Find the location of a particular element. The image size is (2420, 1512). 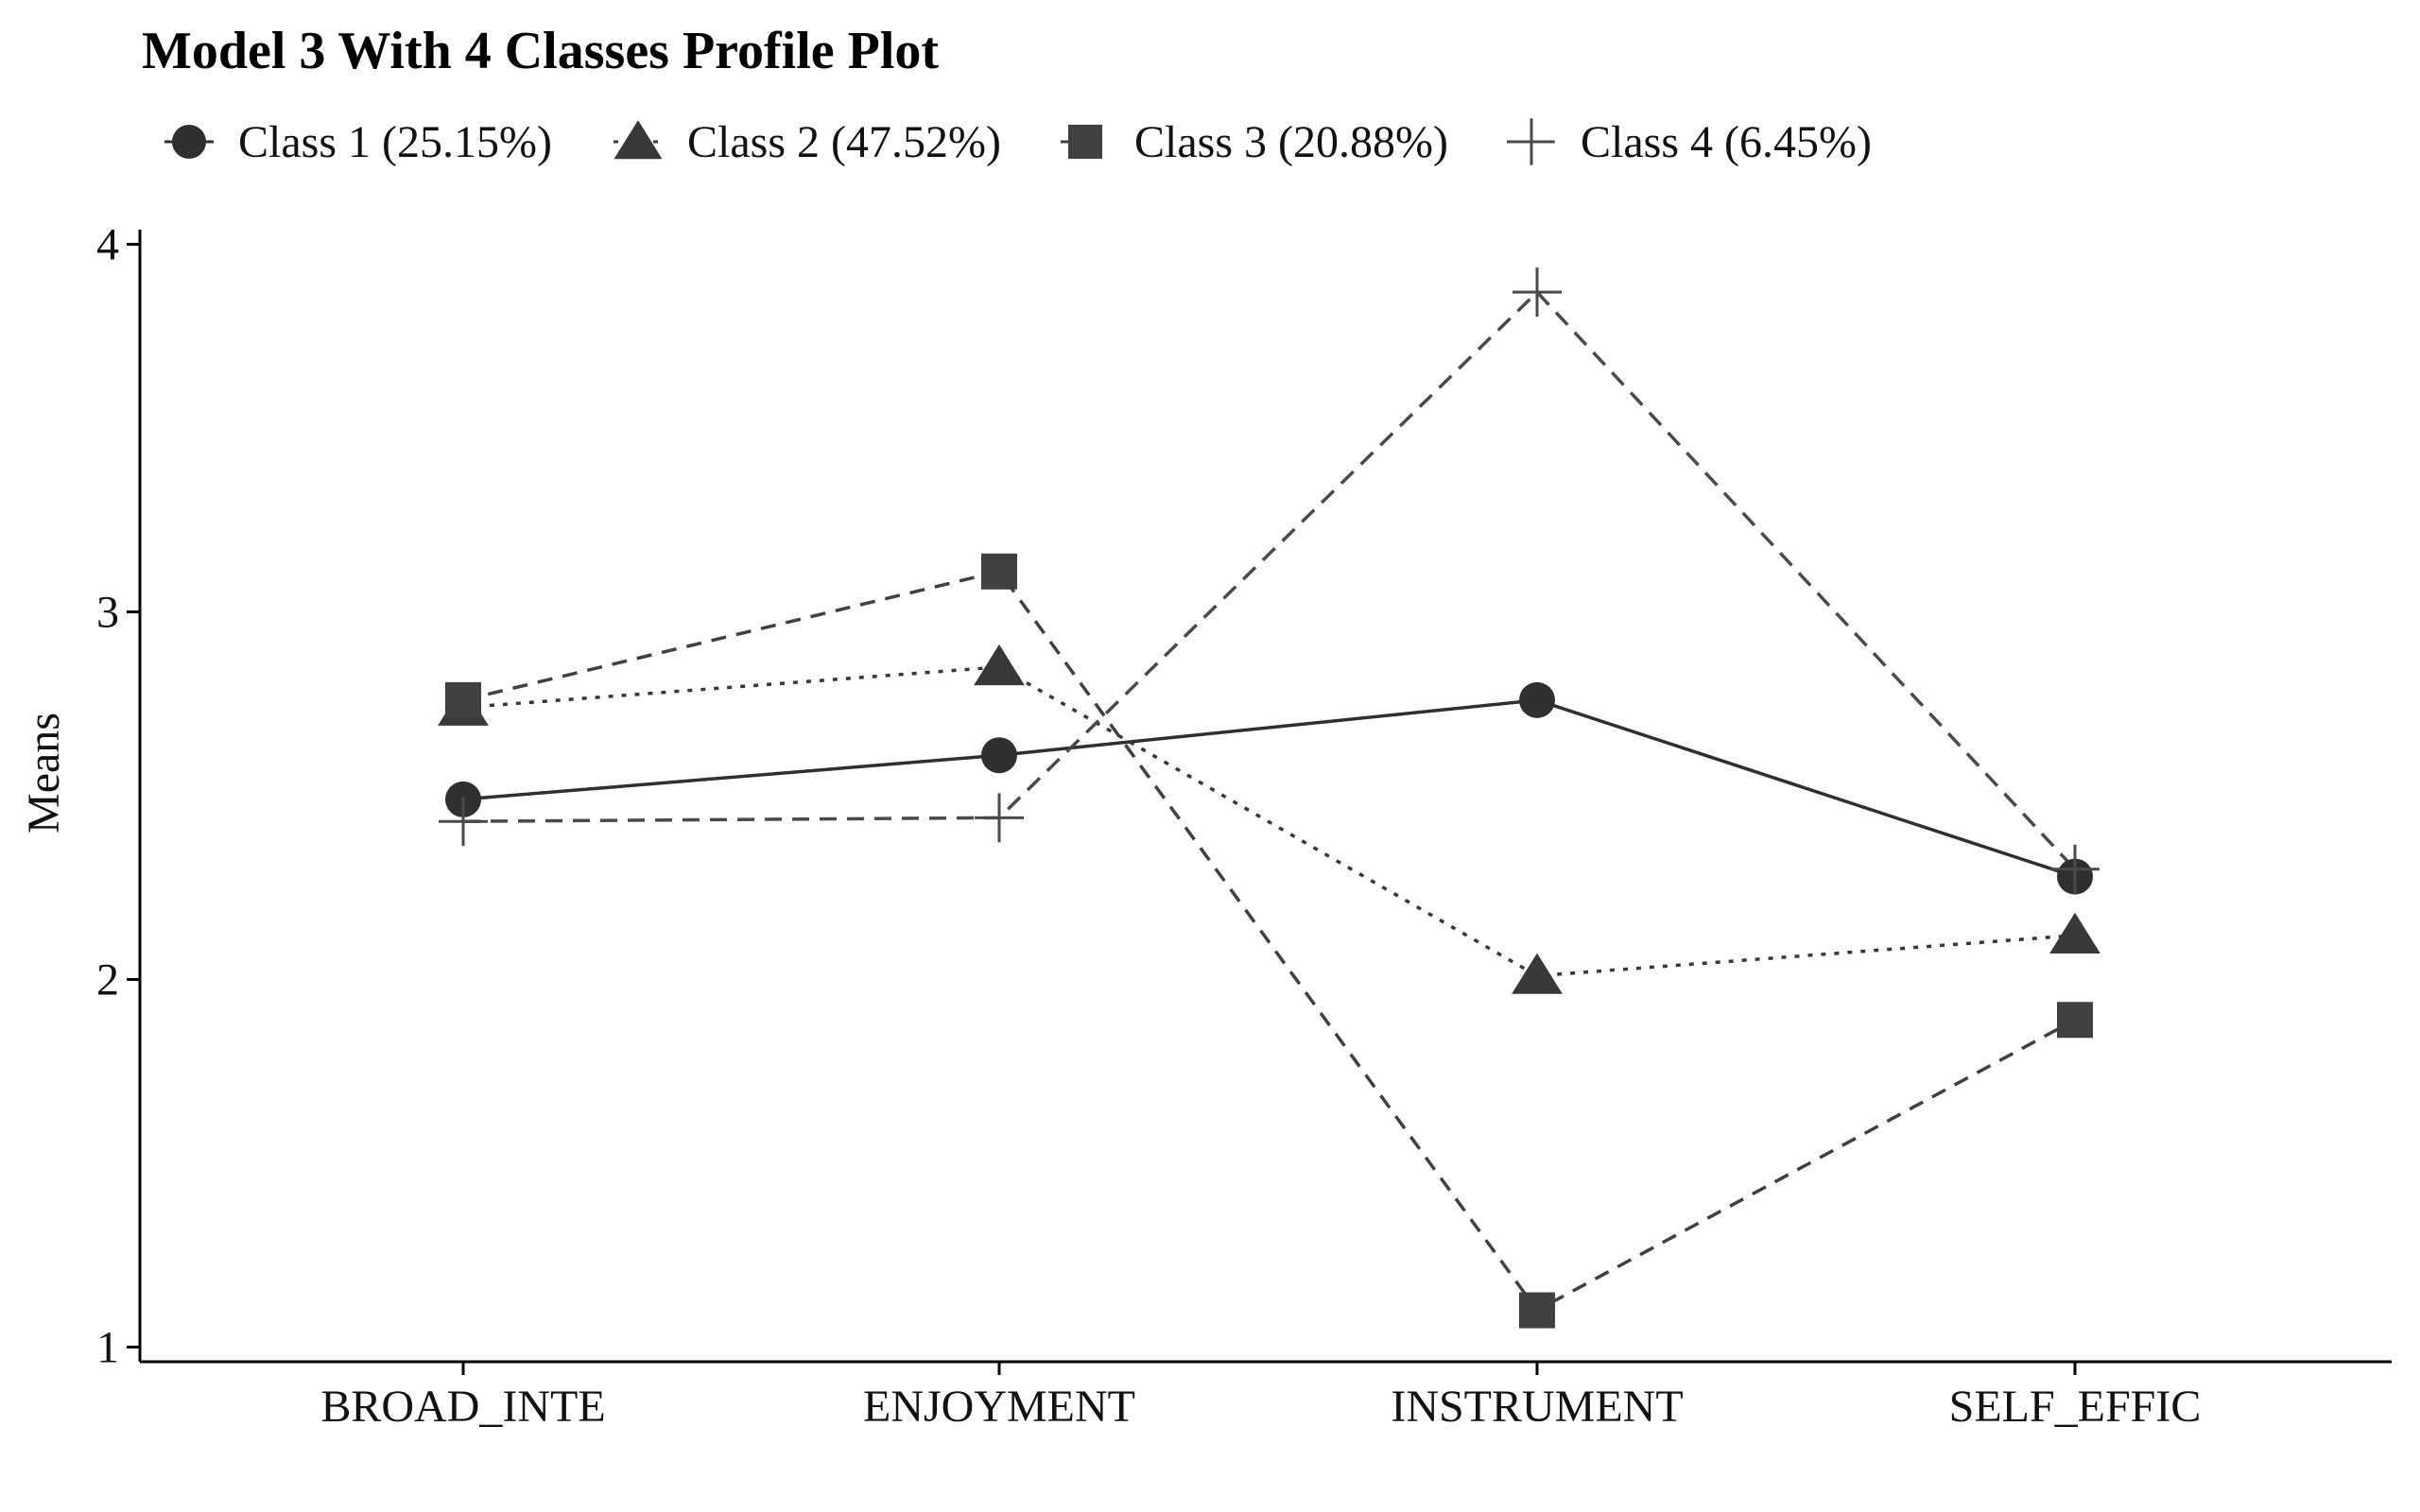

data-point-class-4-broad-inte is located at coordinates (463, 822).